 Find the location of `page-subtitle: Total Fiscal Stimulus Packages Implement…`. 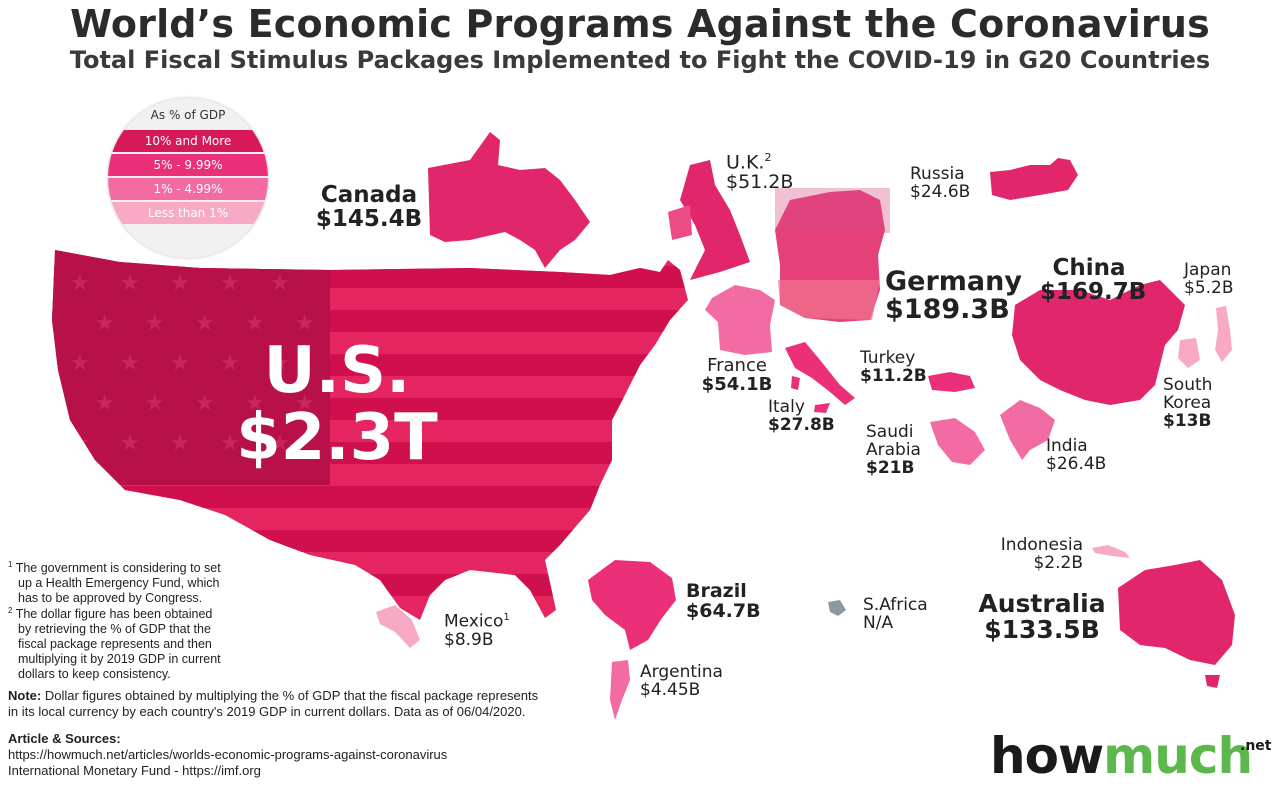

page-subtitle: Total Fiscal Stimulus Packages Implement… is located at coordinates (640, 60).